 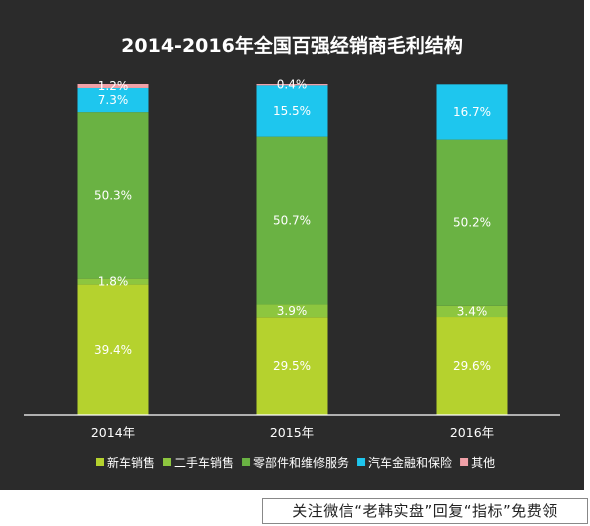 I want to click on legend-label: 零部件和维修服务, so click(x=301, y=462).